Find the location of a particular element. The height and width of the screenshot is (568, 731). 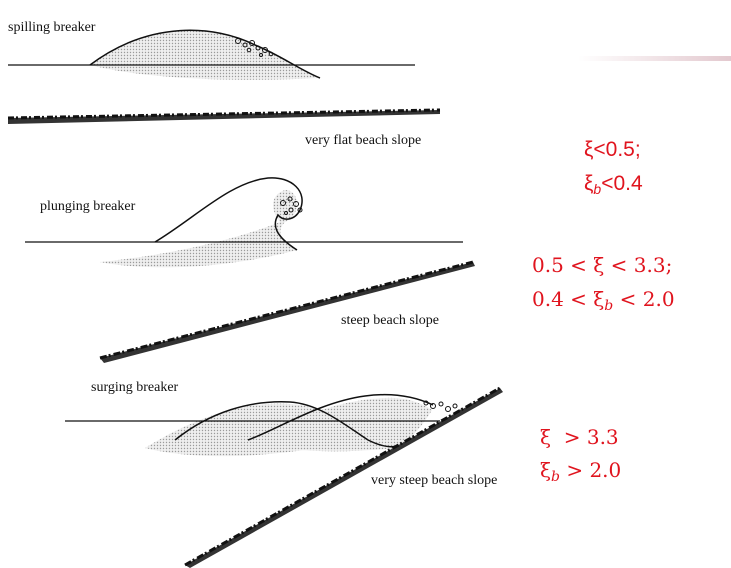

spilling-wave-fill is located at coordinates (205, 55).